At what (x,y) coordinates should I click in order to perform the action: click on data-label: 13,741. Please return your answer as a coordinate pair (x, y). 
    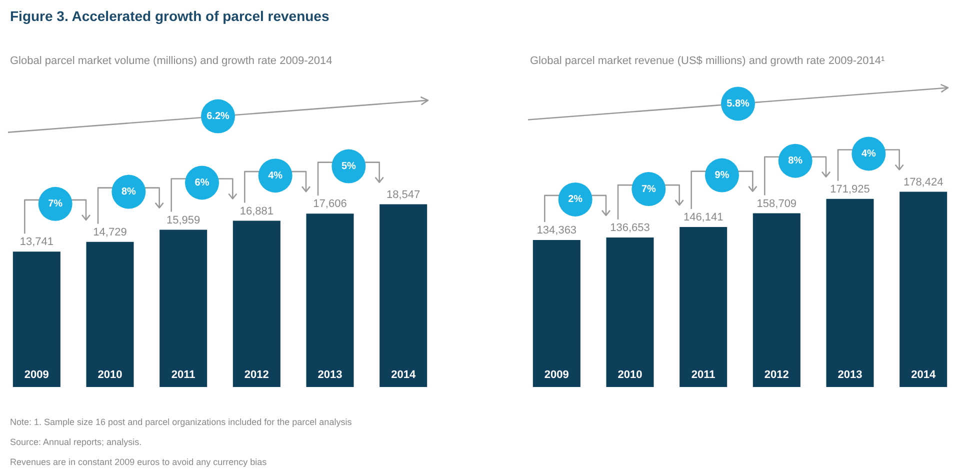
    Looking at the image, I should click on (37, 242).